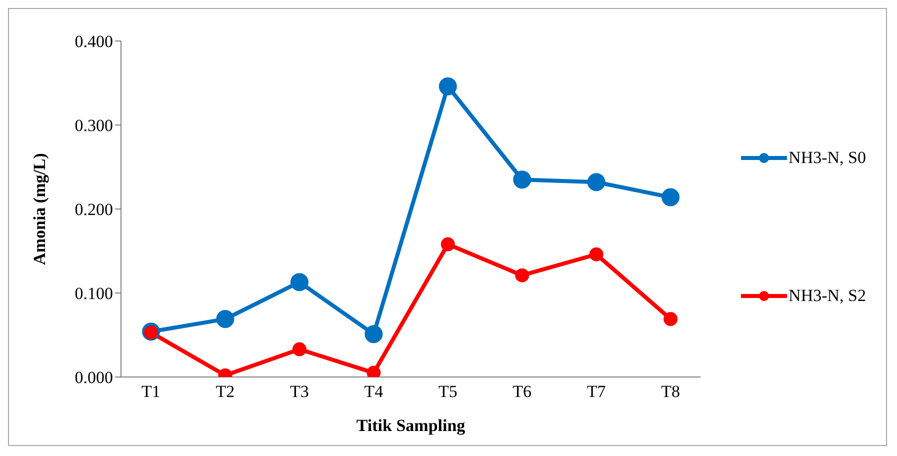  I want to click on legend-label: NH3-N, S2, so click(827, 296).